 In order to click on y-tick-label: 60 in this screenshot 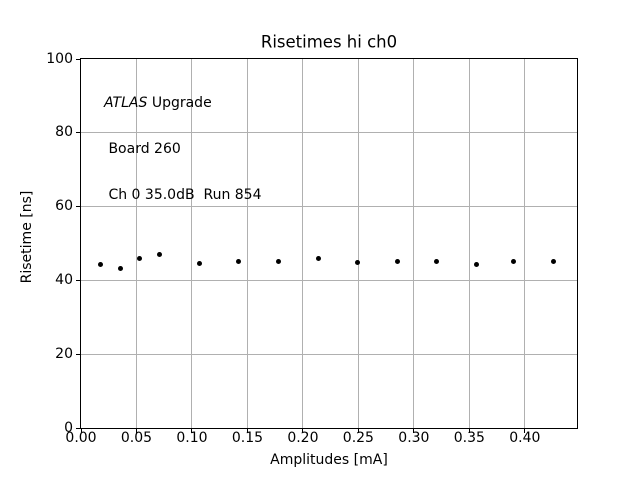, I will do `click(64, 206)`.